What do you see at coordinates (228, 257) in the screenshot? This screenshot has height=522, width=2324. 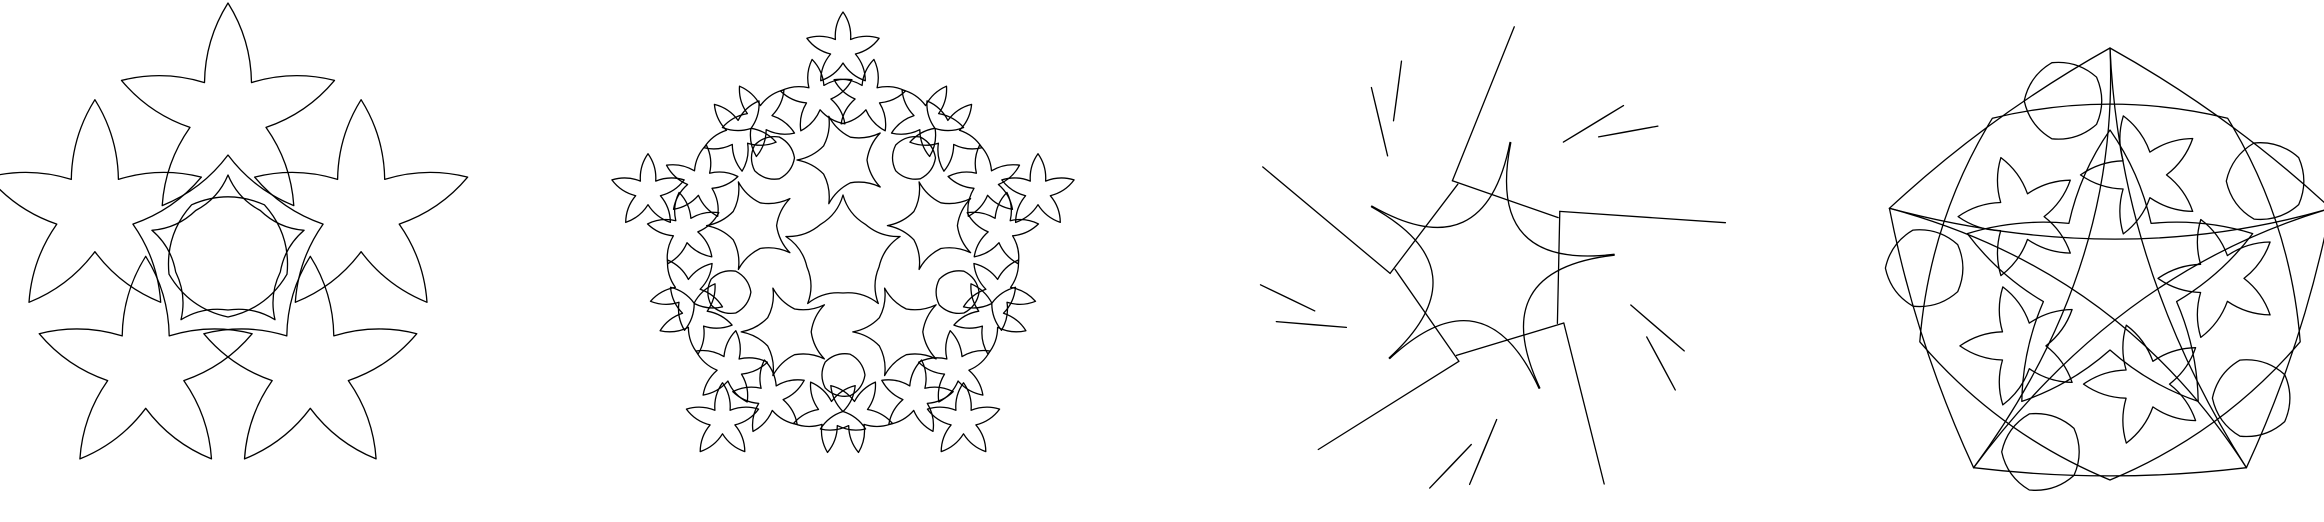 I see `central-pentagon` at bounding box center [228, 257].